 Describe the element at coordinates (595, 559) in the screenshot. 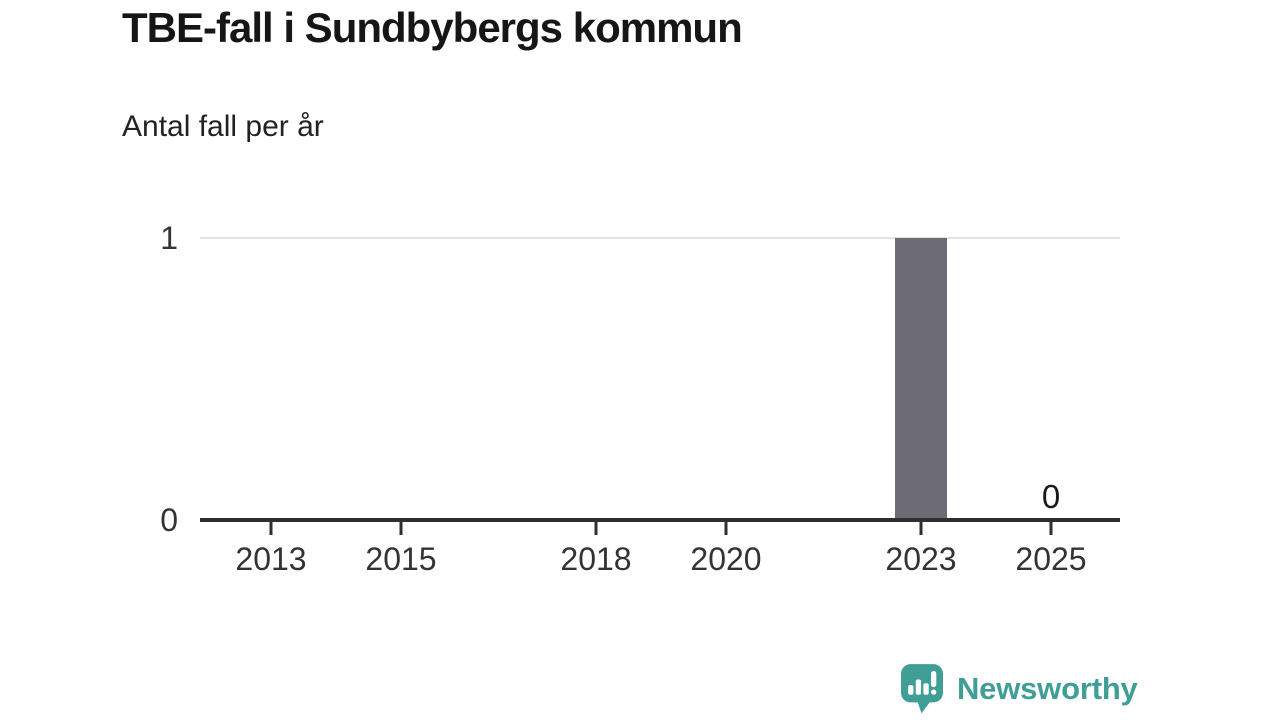

I see `x-tick-label: 2018` at that location.